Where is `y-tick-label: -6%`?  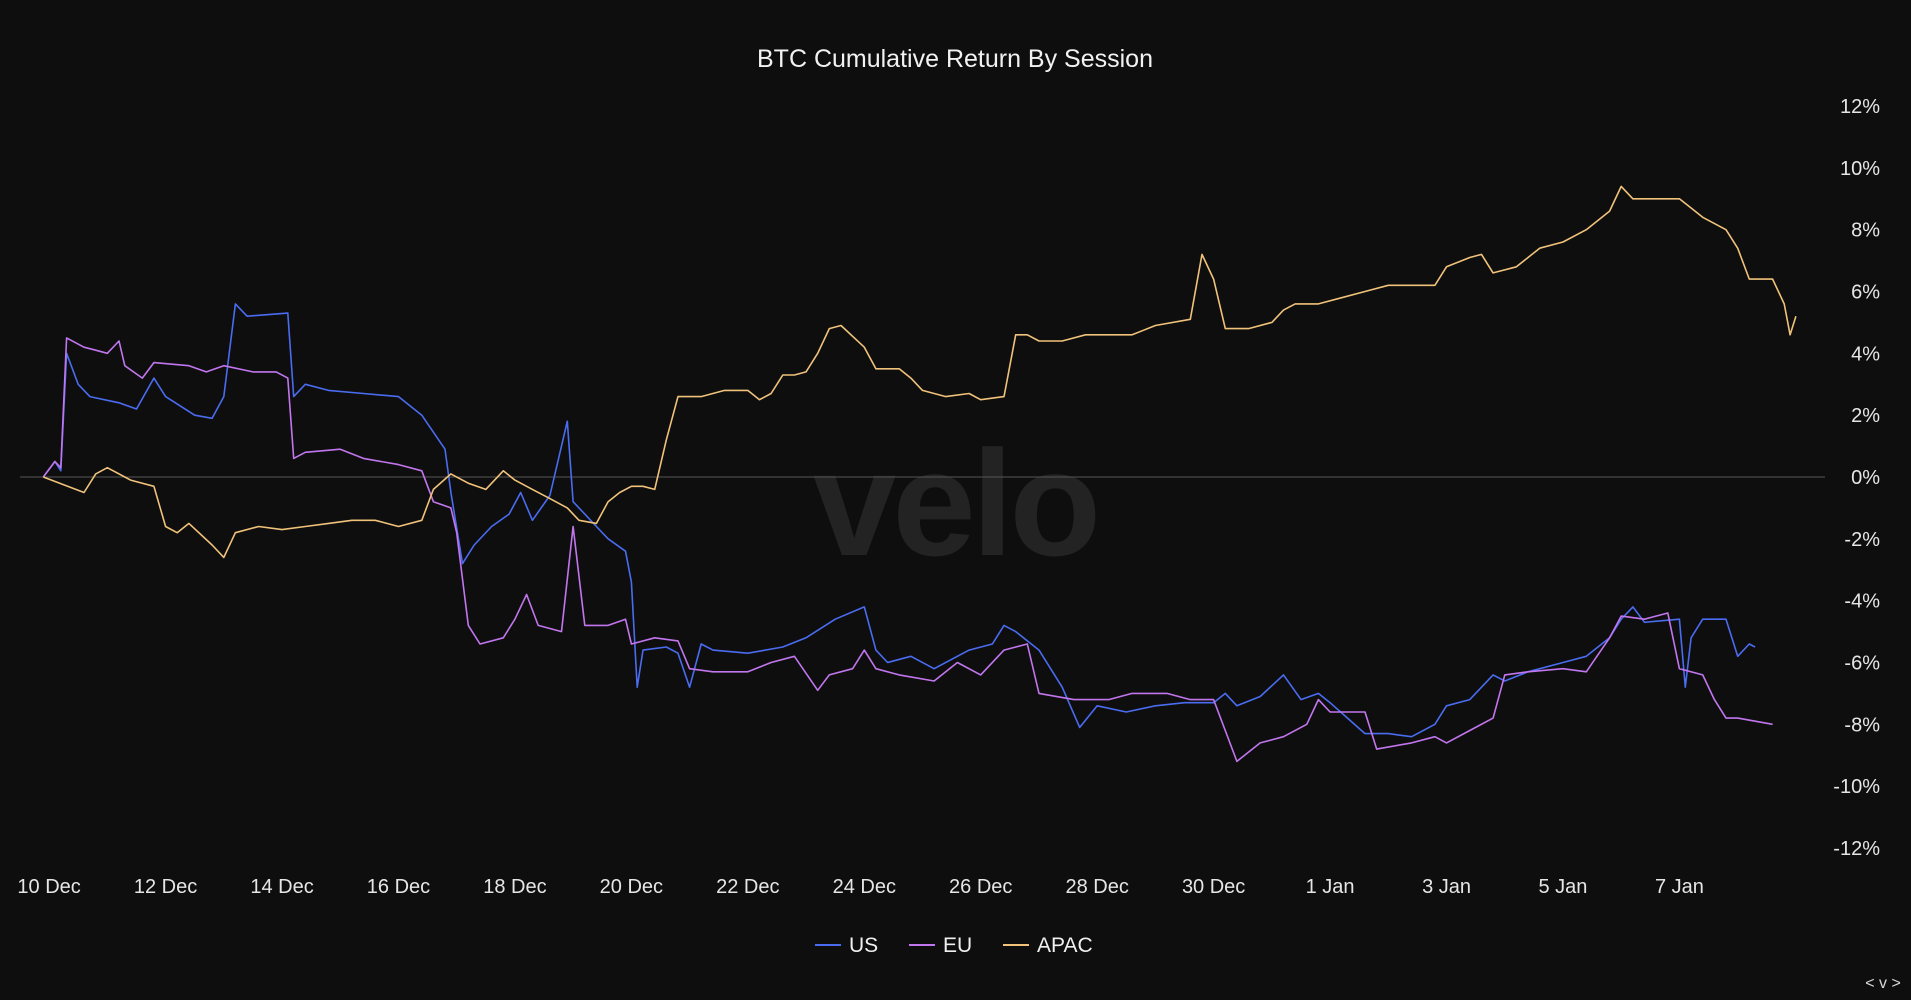 y-tick-label: -6% is located at coordinates (1862, 664).